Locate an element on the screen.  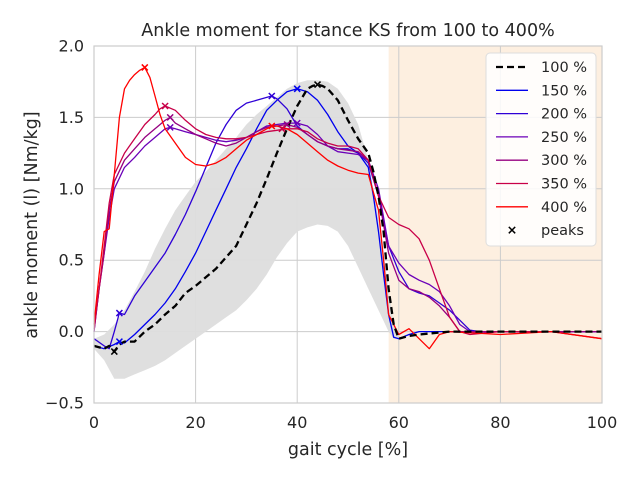
y-axis-label: ankle moment (l) [Nm/kg] is located at coordinates (32, 224).